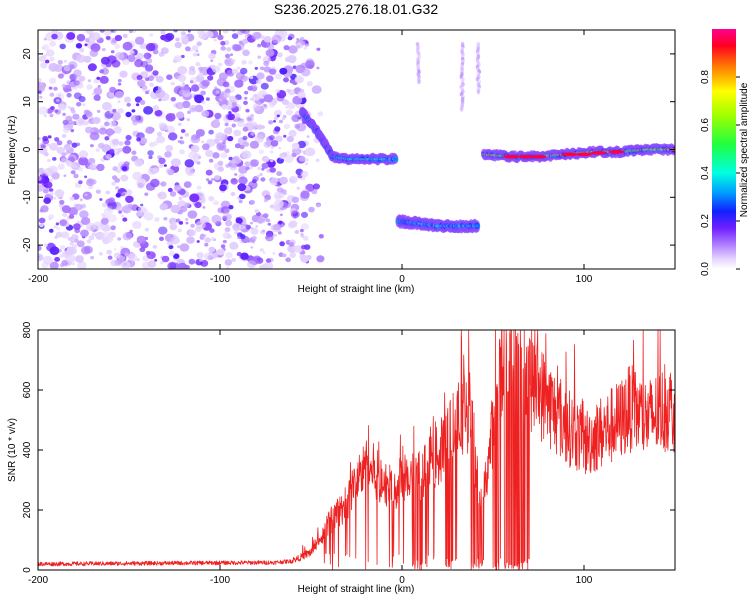  What do you see at coordinates (12, 150) in the screenshot?
I see `heatmap-y-label: Frequency (Hz)` at bounding box center [12, 150].